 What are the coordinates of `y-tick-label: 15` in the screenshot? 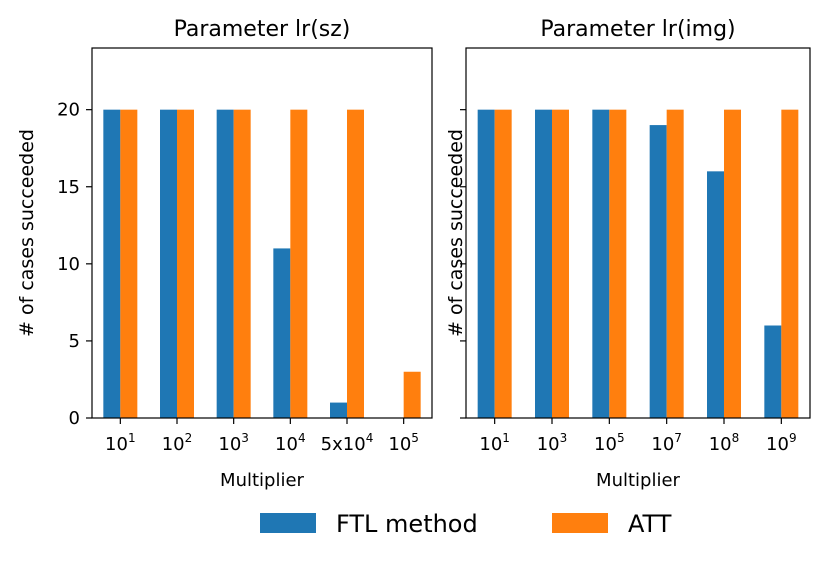 It's located at (68, 187).